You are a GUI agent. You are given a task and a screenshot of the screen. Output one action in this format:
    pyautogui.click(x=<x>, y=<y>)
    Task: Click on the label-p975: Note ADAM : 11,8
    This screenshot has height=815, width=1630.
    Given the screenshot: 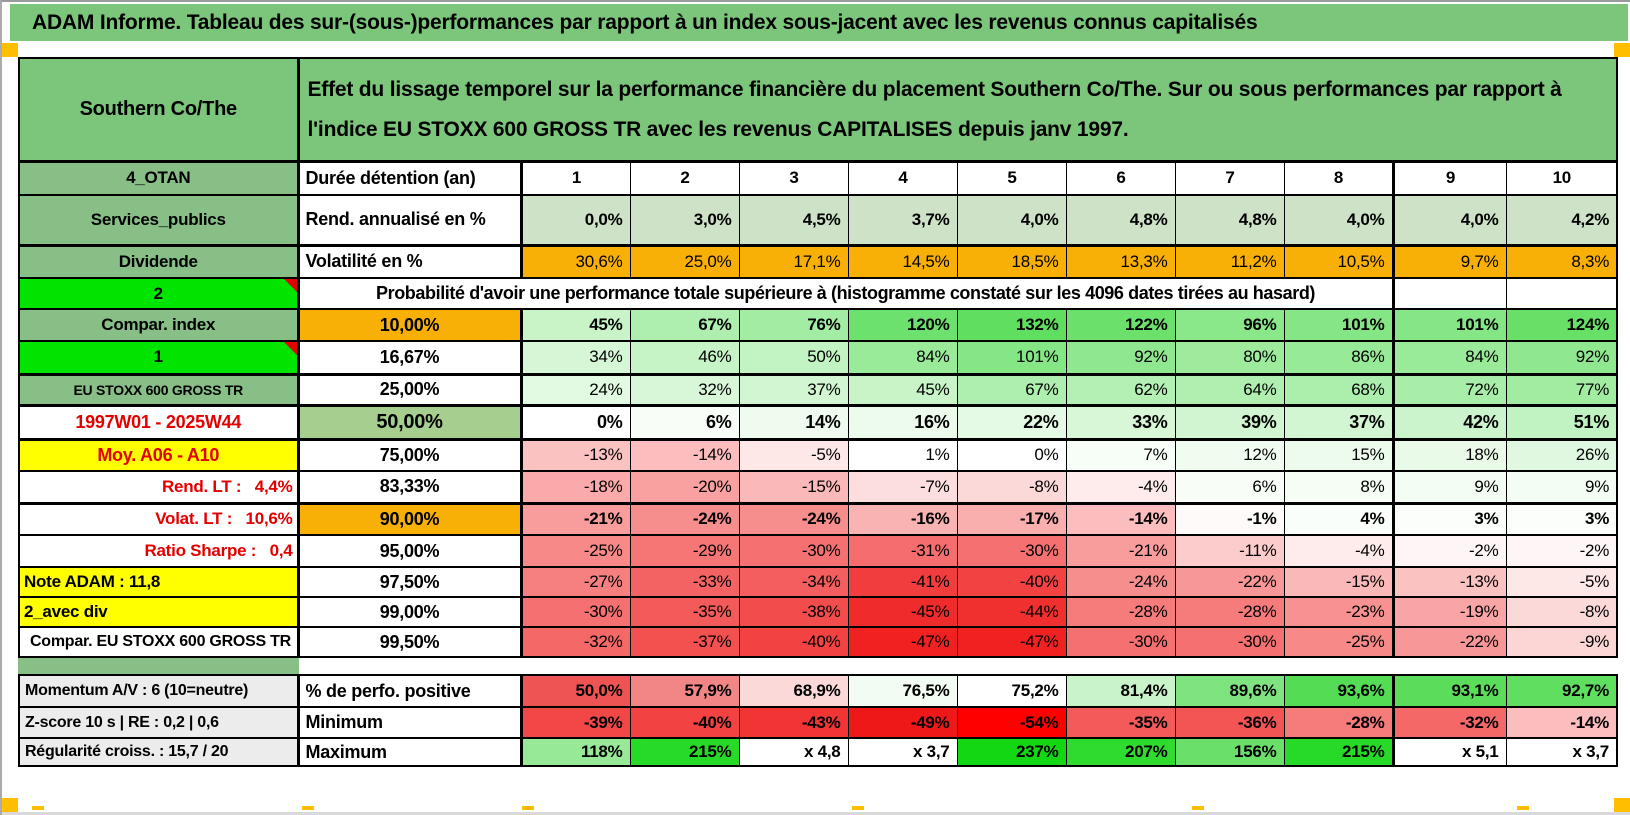 What is the action you would take?
    pyautogui.click(x=159, y=582)
    